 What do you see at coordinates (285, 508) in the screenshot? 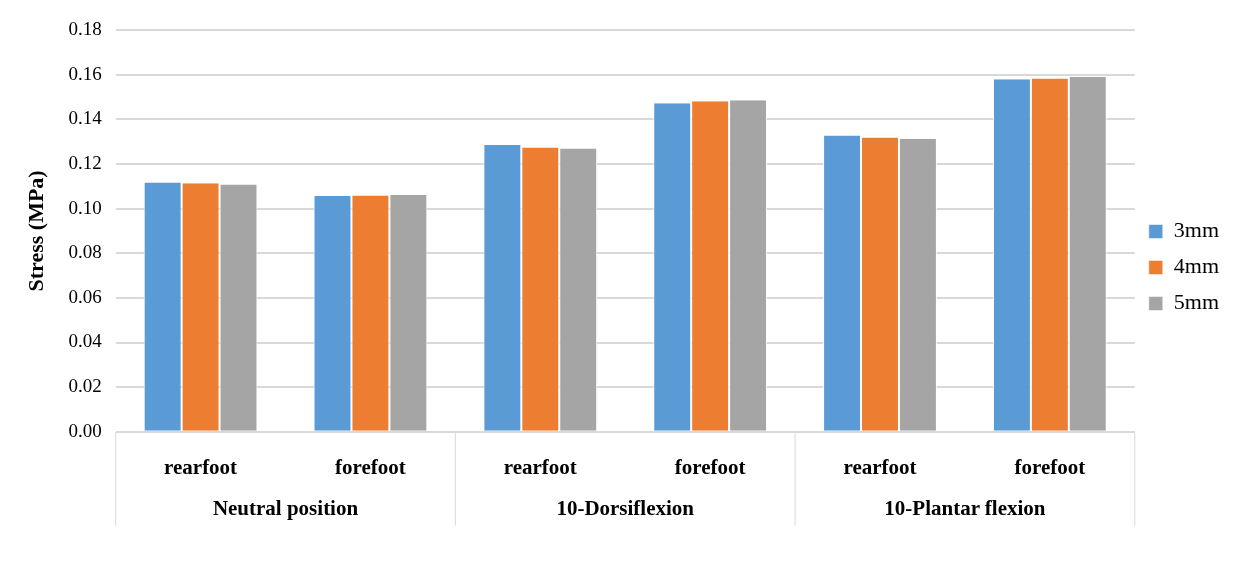
I see `text: Neutral position` at bounding box center [285, 508].